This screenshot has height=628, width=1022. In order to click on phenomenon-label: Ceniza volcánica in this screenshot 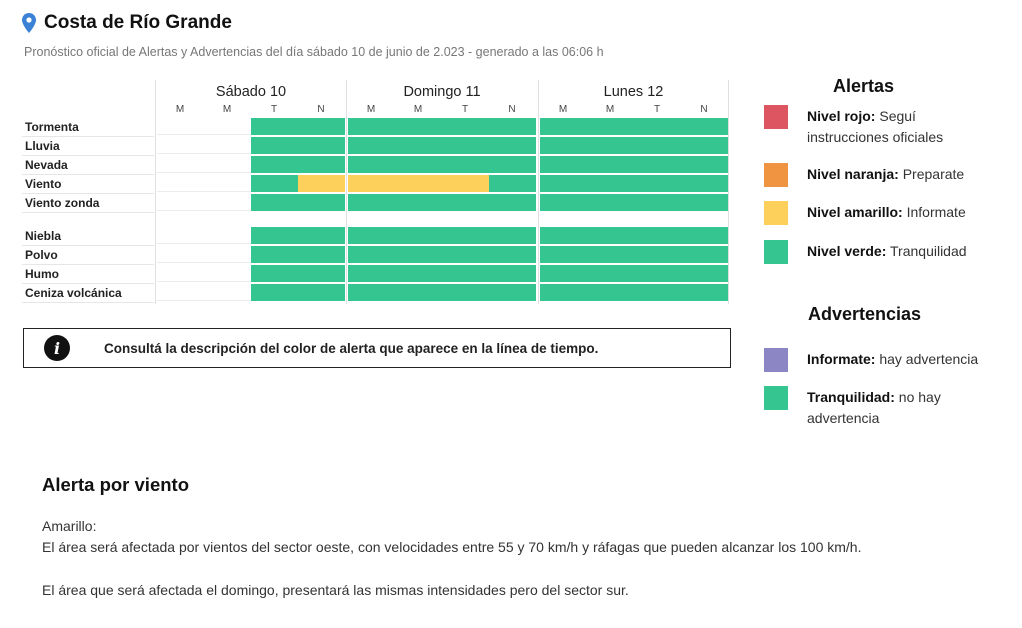, I will do `click(73, 293)`.